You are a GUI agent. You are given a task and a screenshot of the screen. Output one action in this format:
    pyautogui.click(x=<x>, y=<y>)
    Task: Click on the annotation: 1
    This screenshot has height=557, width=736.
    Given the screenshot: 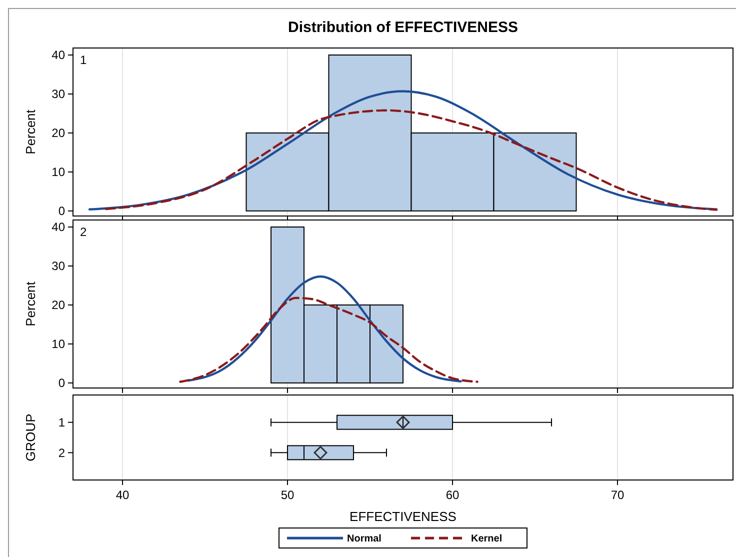 What is the action you would take?
    pyautogui.click(x=83, y=60)
    